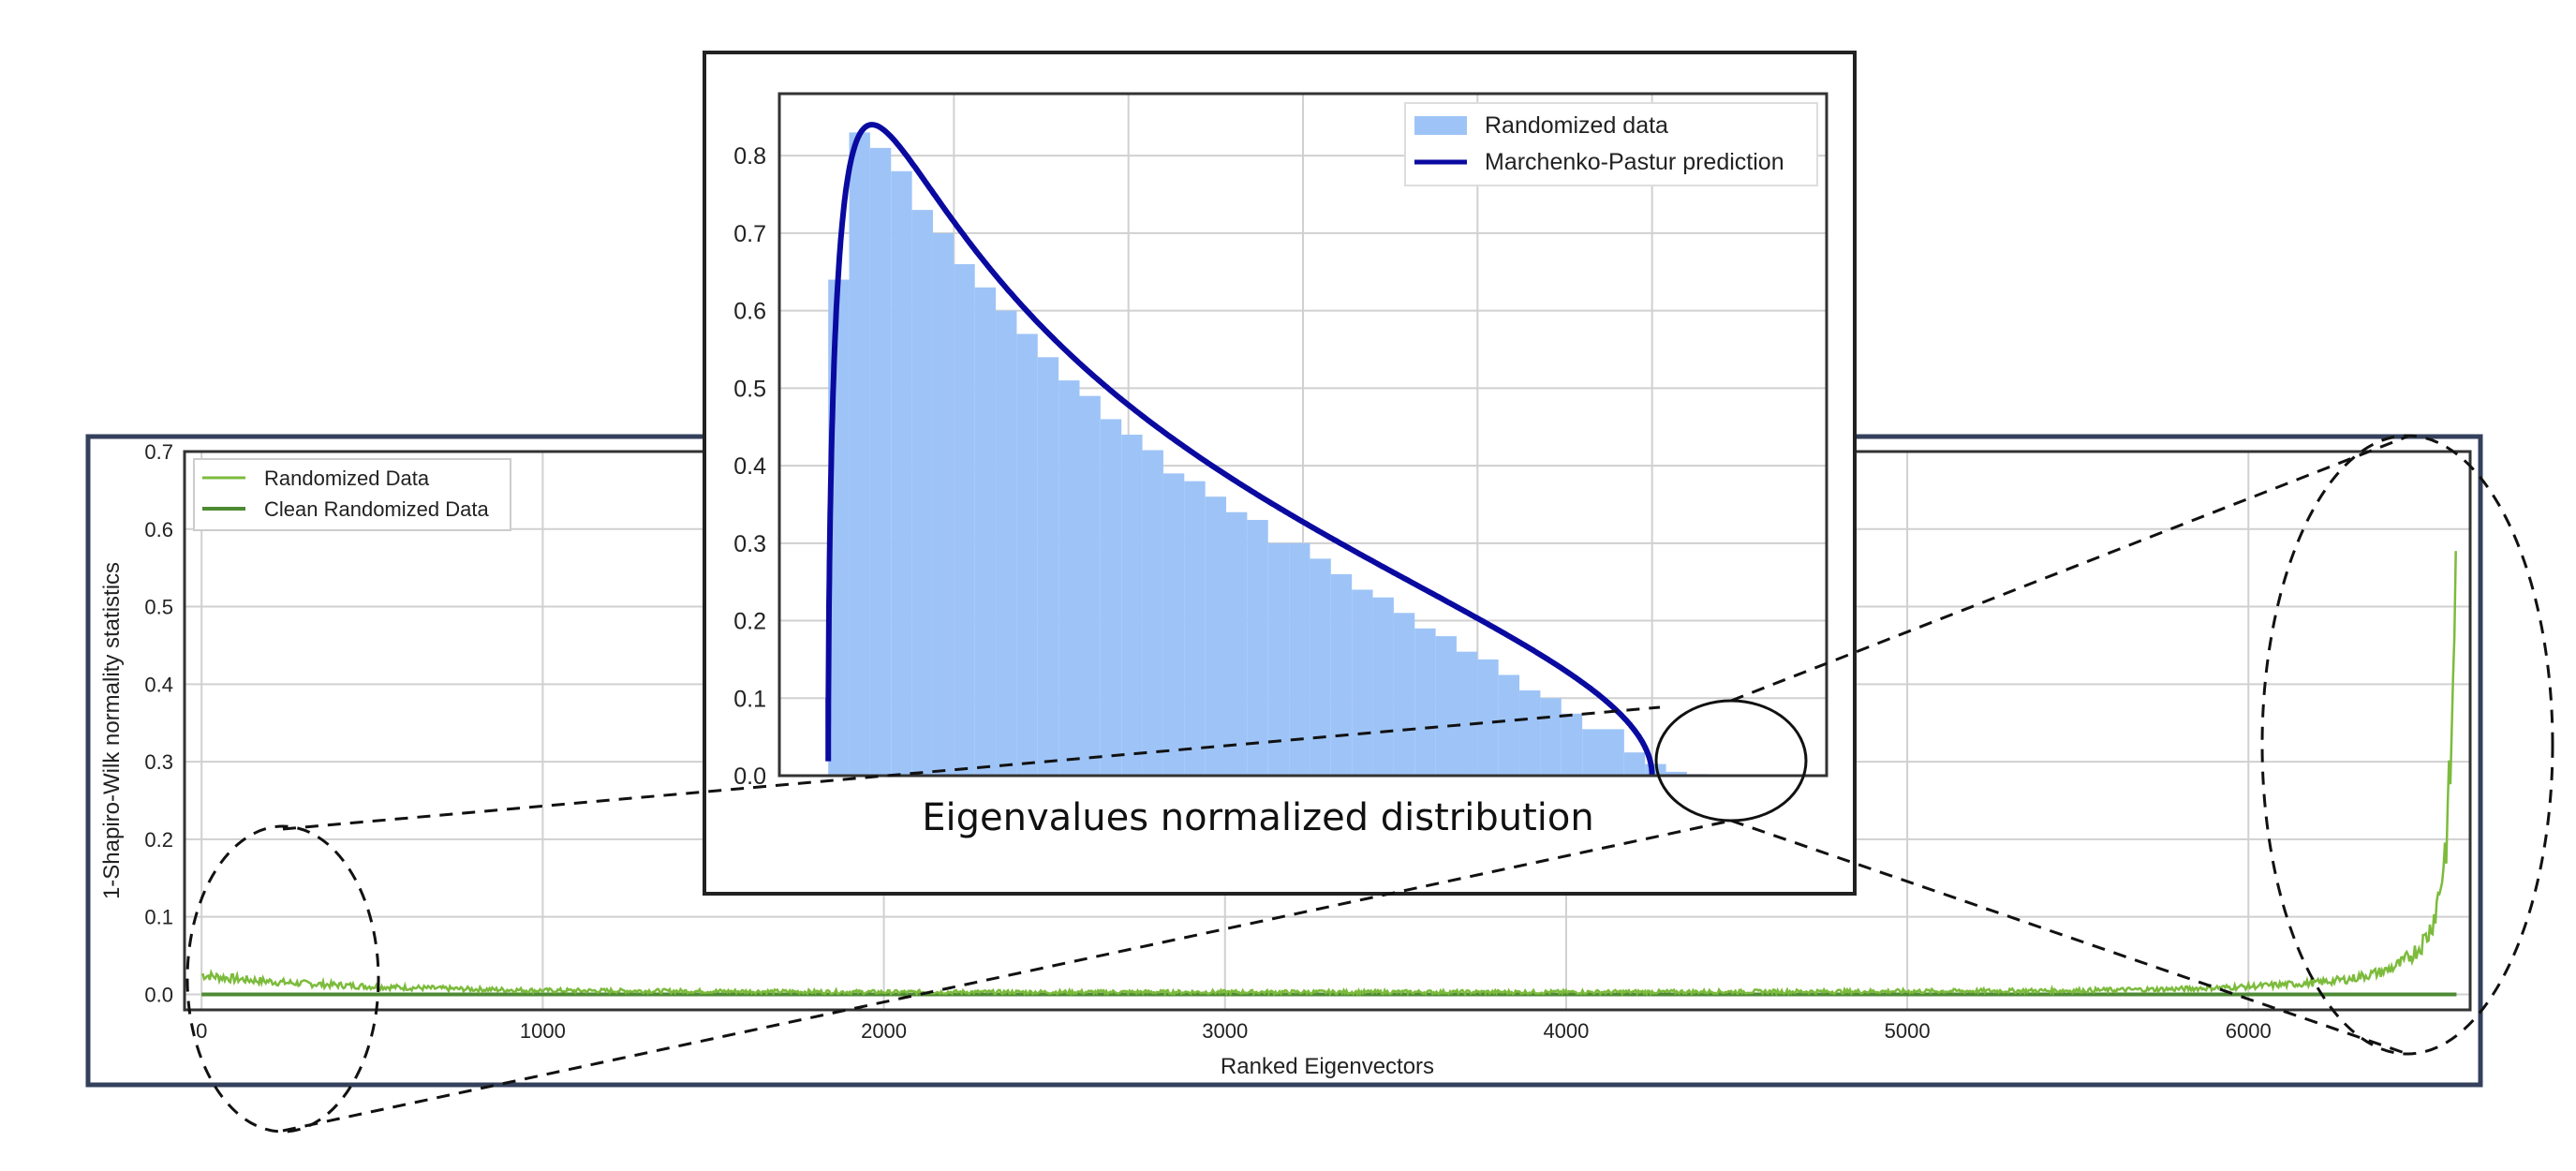 Image resolution: width=2576 pixels, height=1171 pixels. I want to click on legend-label-mp-prediction: Marchenko-Pastur prediction, so click(1635, 162).